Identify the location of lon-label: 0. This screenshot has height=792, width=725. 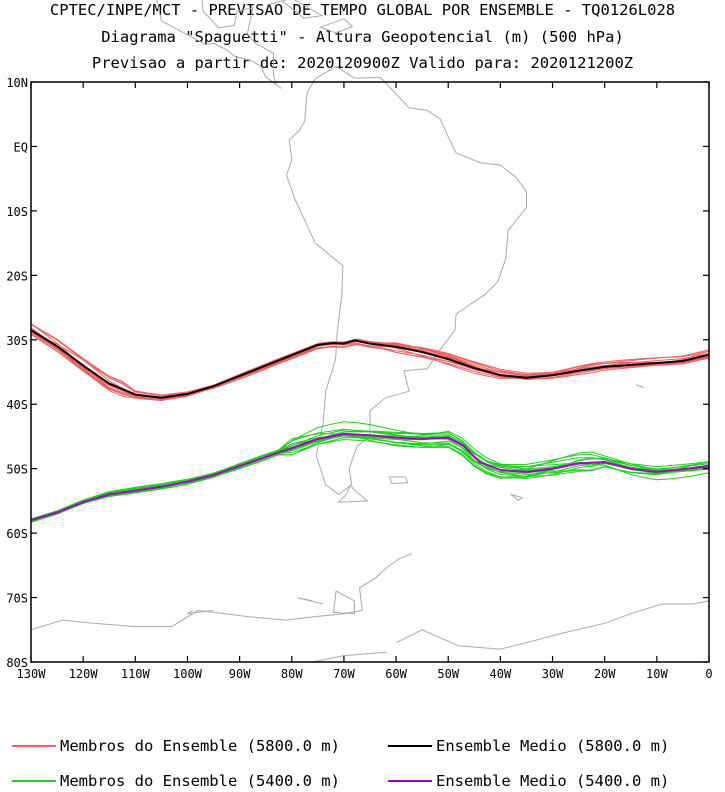
(708, 674).